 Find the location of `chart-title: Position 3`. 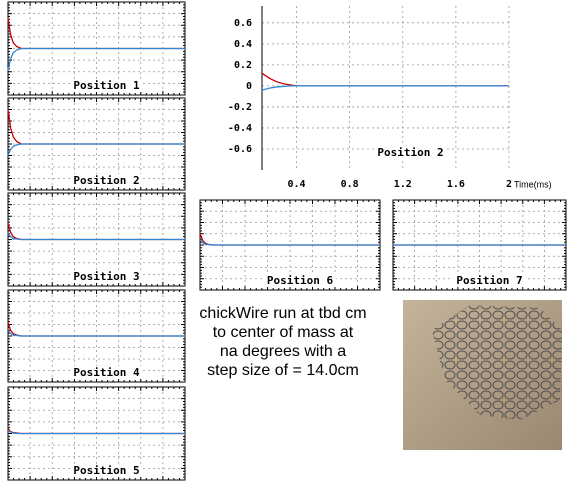

chart-title: Position 3 is located at coordinates (106, 276).